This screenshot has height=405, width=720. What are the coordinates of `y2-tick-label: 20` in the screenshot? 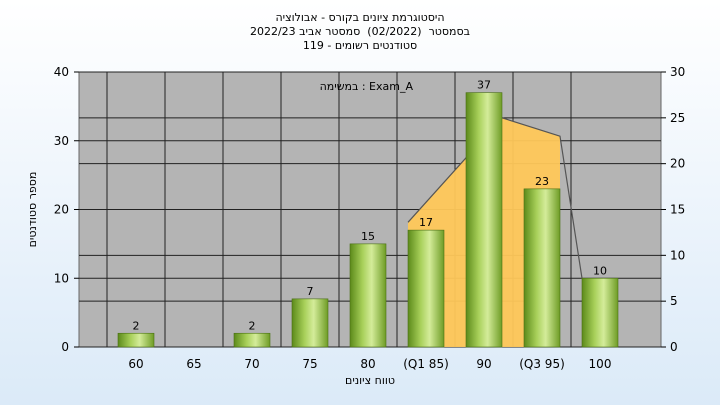 It's located at (677, 164).